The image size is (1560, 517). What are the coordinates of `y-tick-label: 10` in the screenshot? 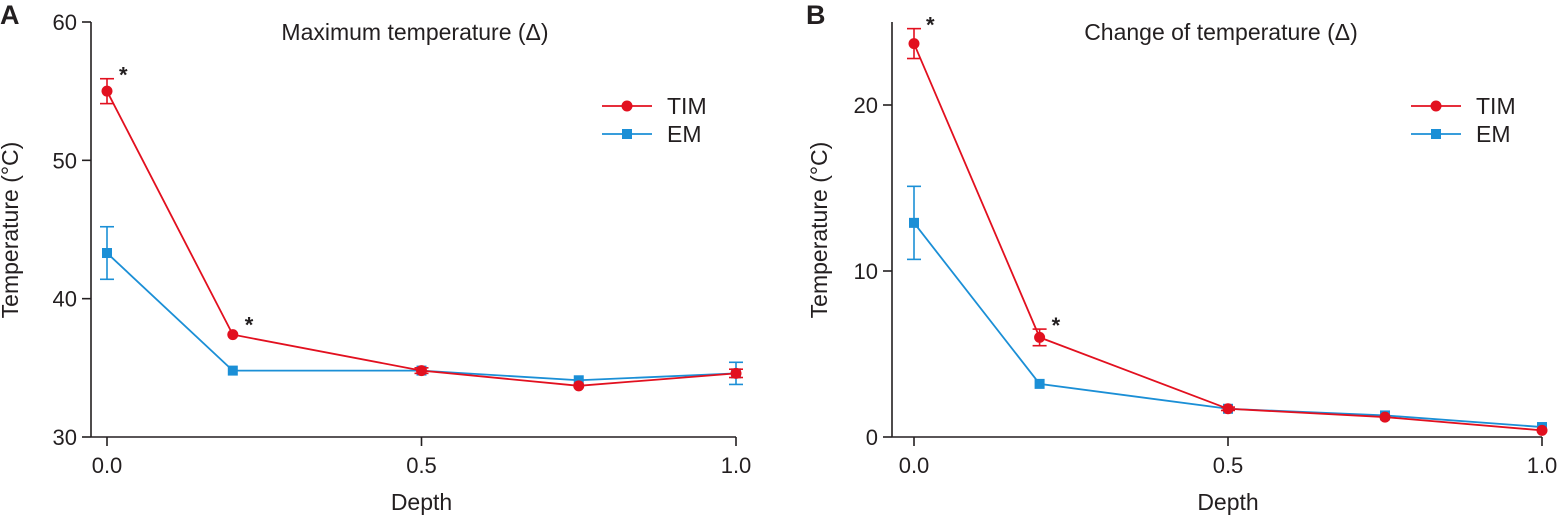 It's located at (866, 271).